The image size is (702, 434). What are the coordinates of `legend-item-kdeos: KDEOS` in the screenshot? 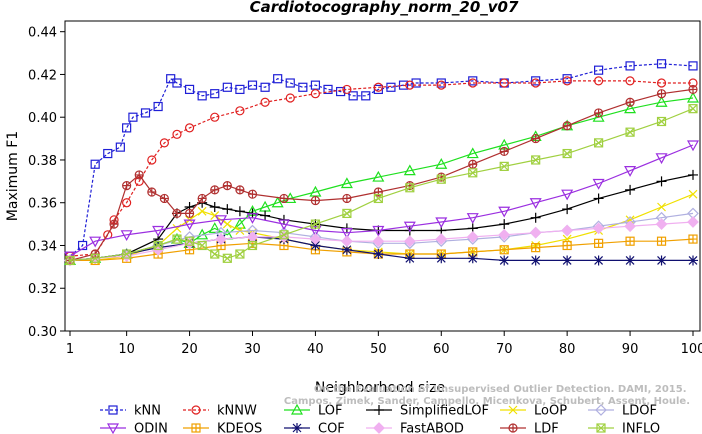 It's located at (222, 428).